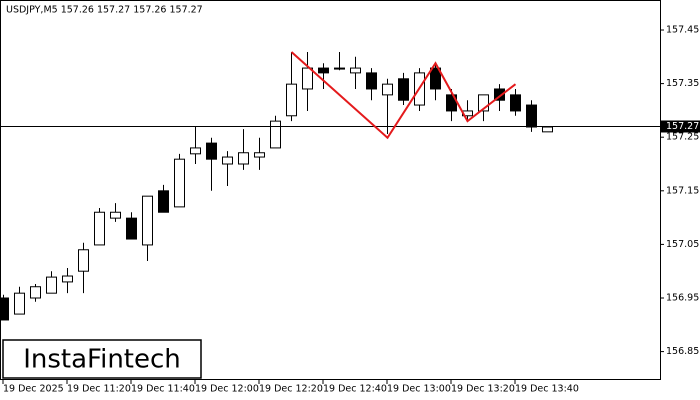  I want to click on y-tick-label: 157.25, so click(682, 137).